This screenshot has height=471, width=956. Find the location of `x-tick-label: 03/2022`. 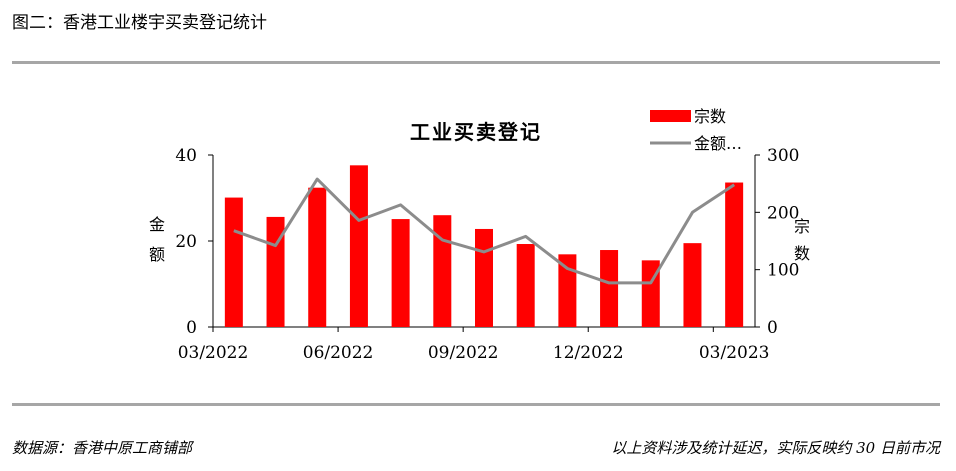

x-tick-label: 03/2022 is located at coordinates (213, 353).